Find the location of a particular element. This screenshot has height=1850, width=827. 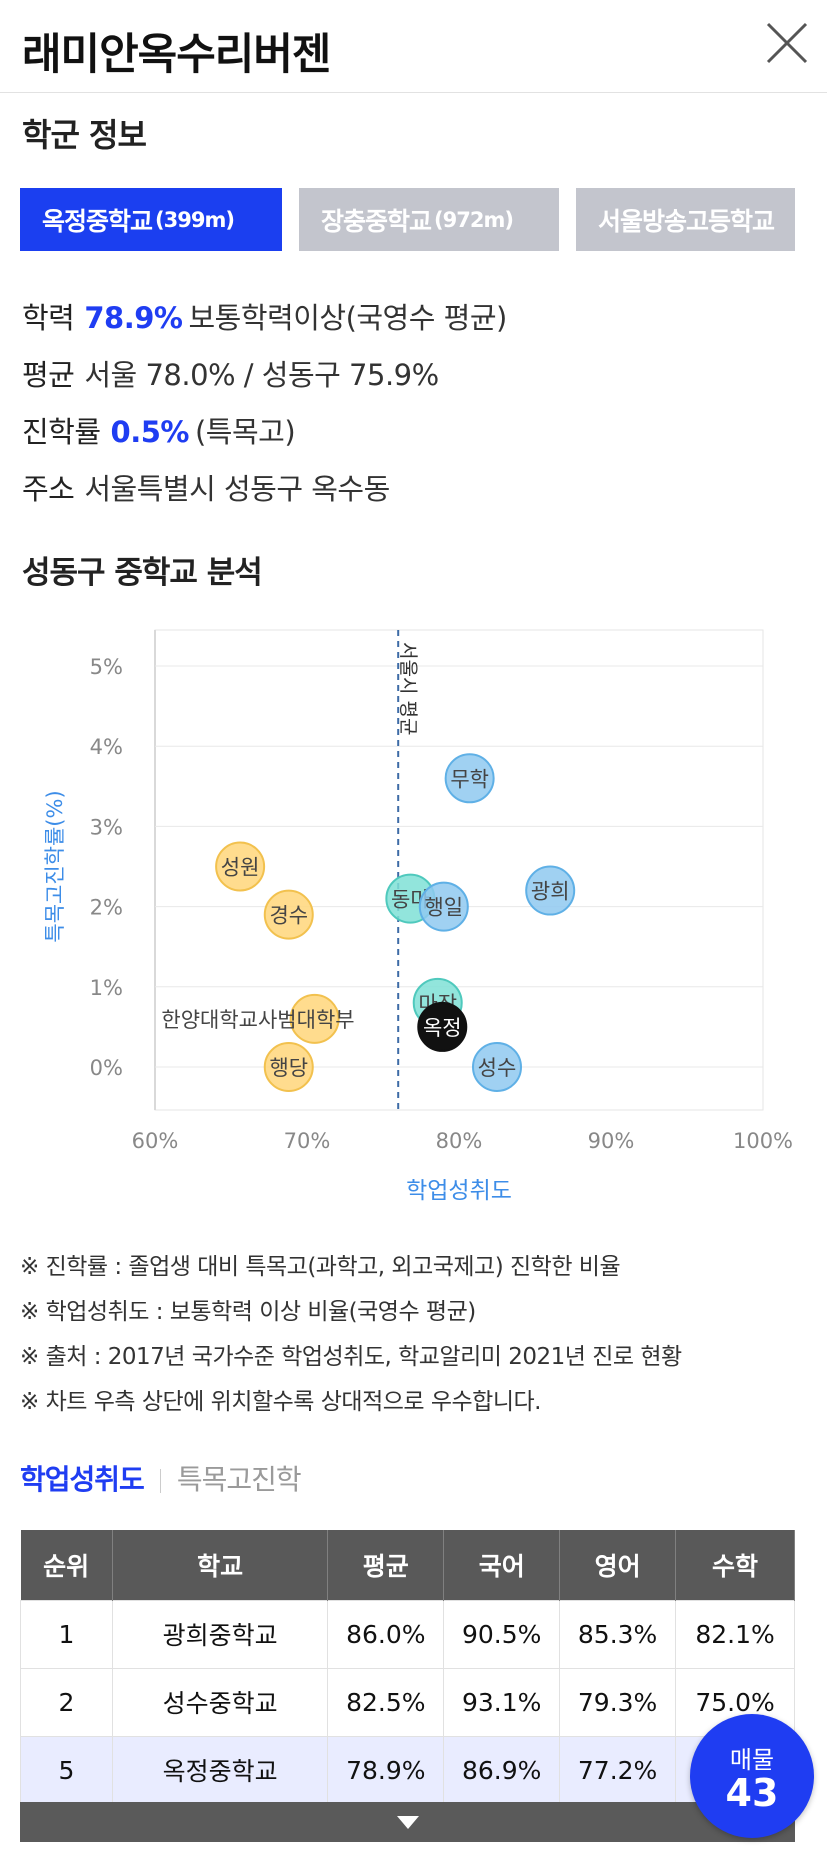

col-korean: 국어 is located at coordinates (502, 1565).